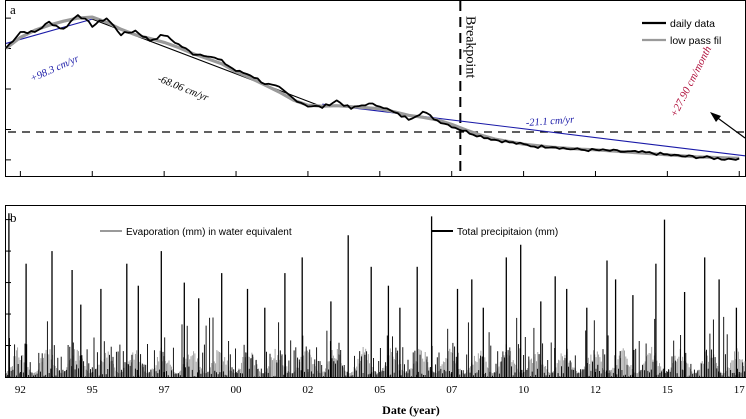 The width and height of the screenshot is (746, 419). I want to click on x-tick-label: 15, so click(668, 390).